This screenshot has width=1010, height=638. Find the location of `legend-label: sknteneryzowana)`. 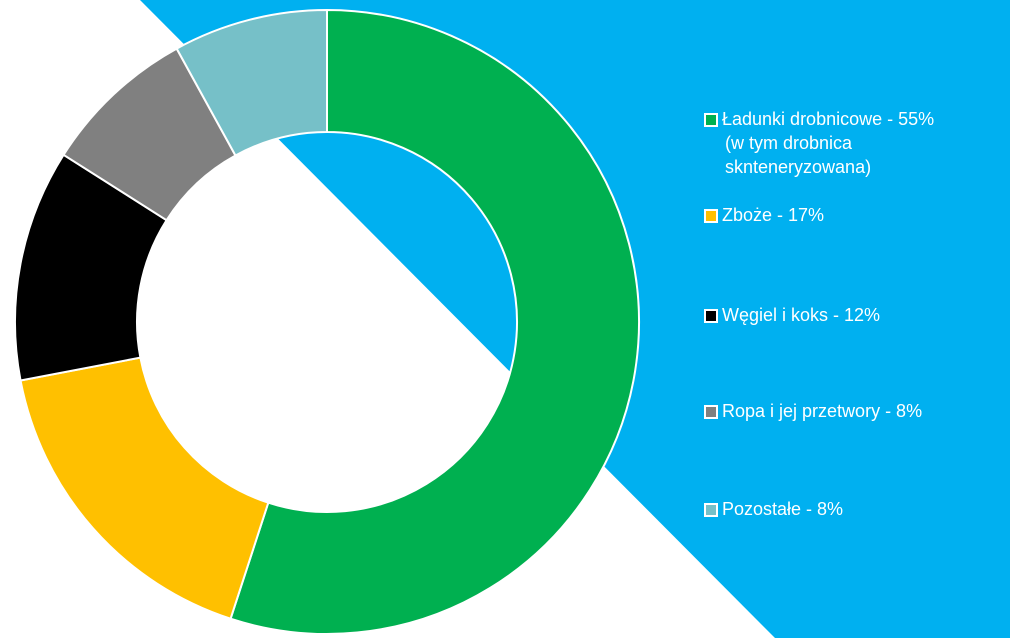

legend-label: sknteneryzowana) is located at coordinates (798, 167).